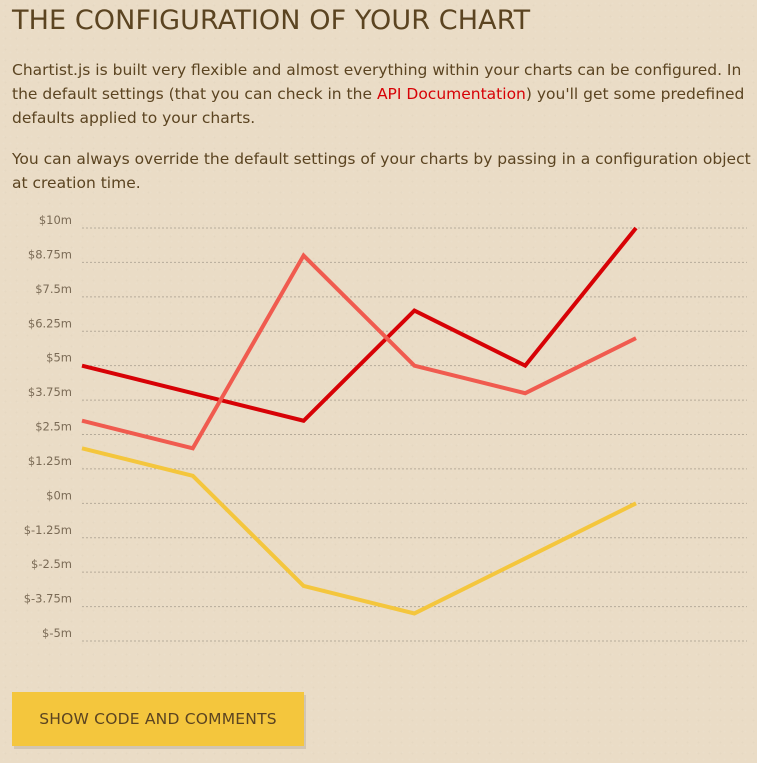  Describe the element at coordinates (271, 20) in the screenshot. I see `page-title: THE CONFIGURATION OF YOUR CHART` at that location.